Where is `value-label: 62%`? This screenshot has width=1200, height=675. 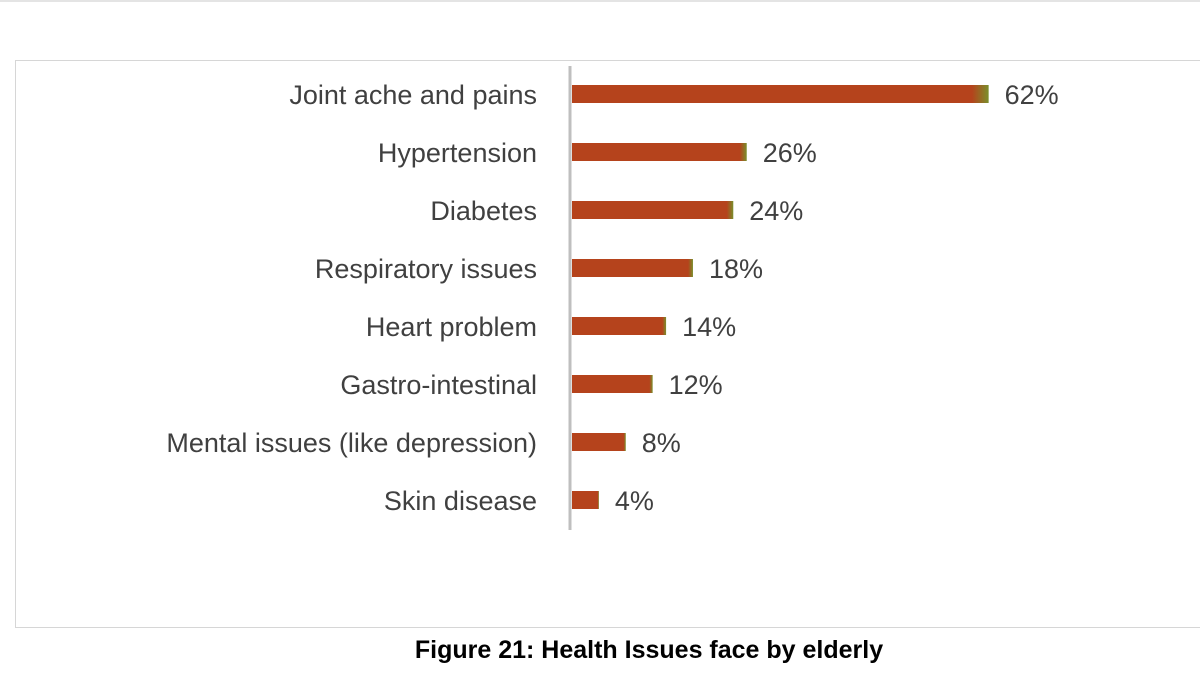
value-label: 62% is located at coordinates (1032, 95).